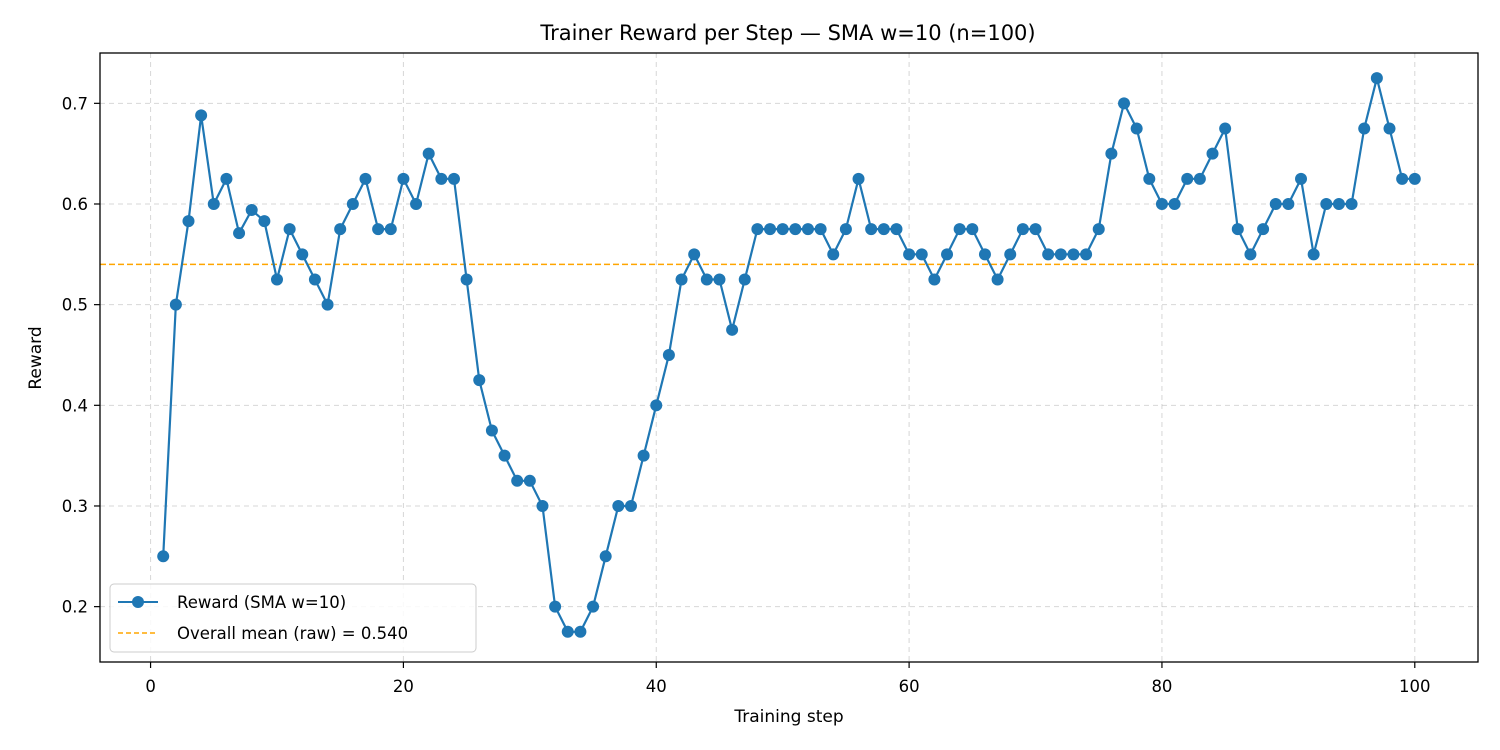 This screenshot has width=1500, height=750. Describe the element at coordinates (75, 103) in the screenshot. I see `y-tick-label: 0.7` at that location.